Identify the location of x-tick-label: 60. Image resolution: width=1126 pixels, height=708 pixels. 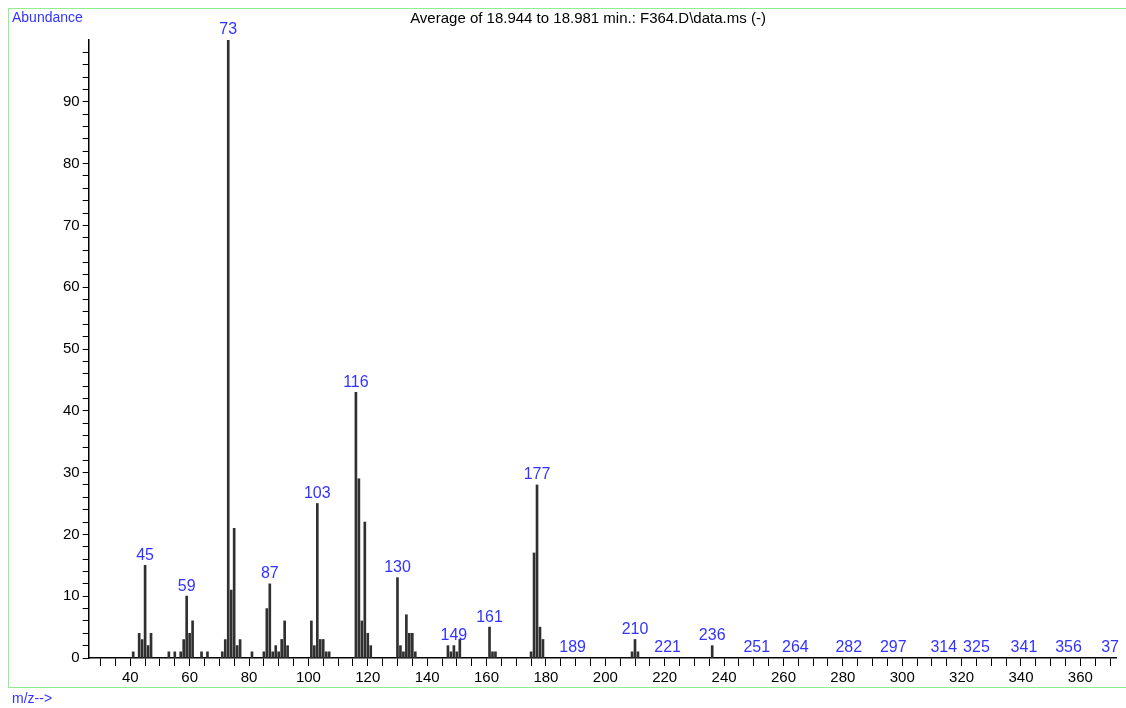
(189, 677).